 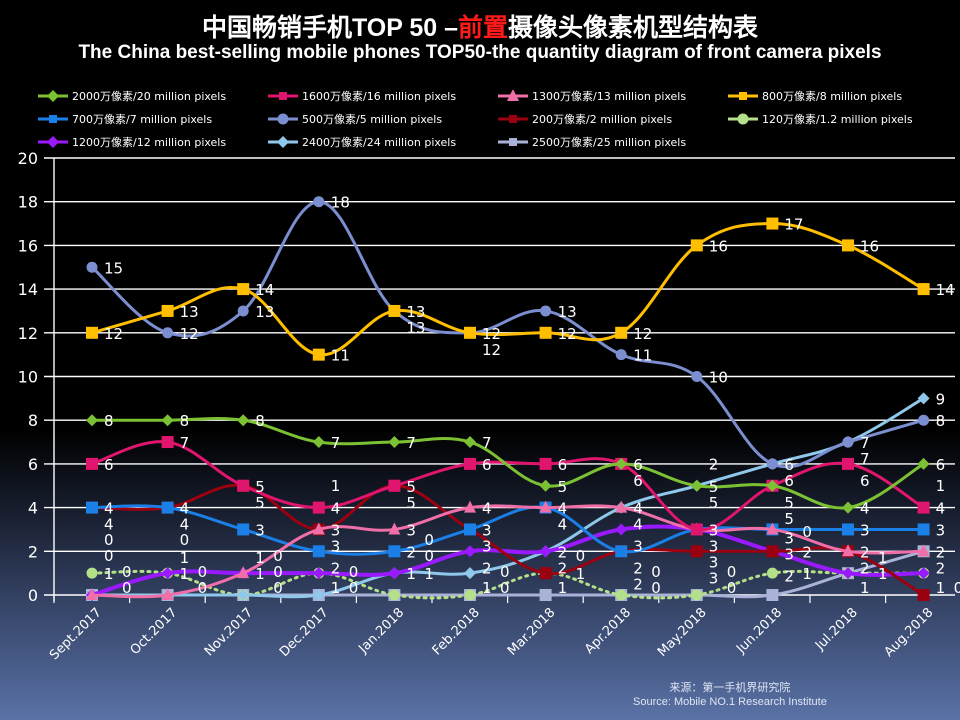 What do you see at coordinates (362, 142) in the screenshot?
I see `legend-item: 2400万像素/24 million pixels` at bounding box center [362, 142].